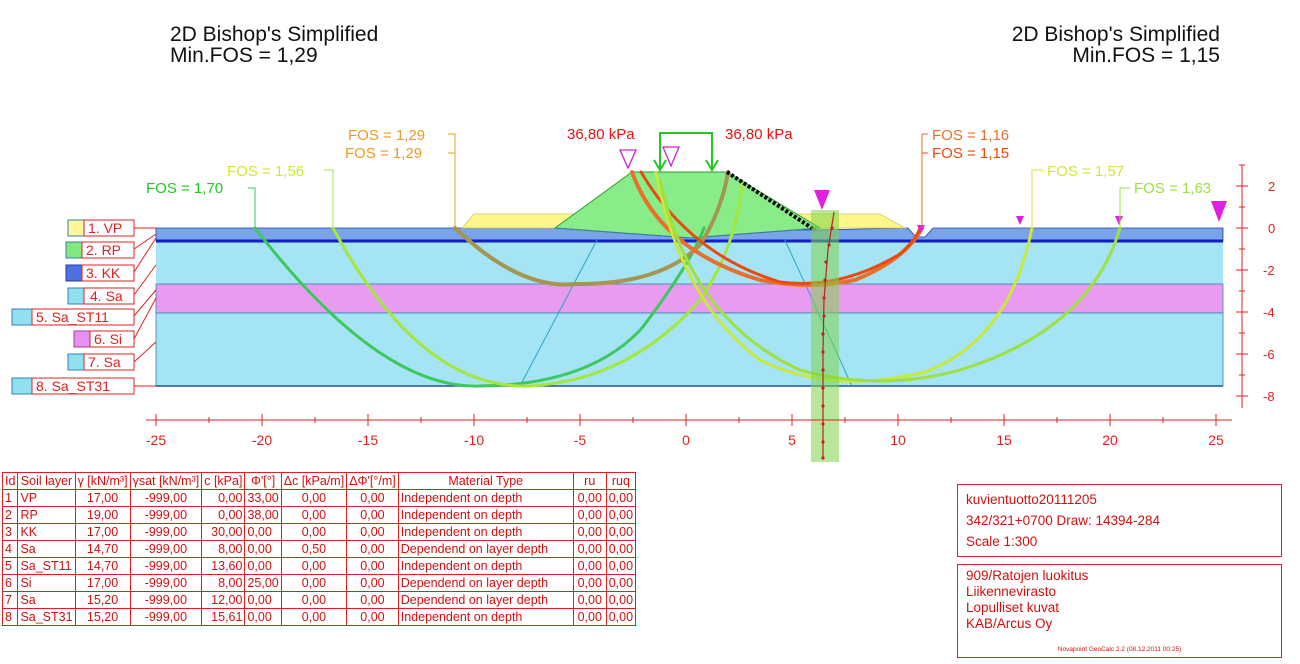 Image resolution: width=1300 pixels, height=664 pixels. I want to click on table-cell: 12,00, so click(223, 600).